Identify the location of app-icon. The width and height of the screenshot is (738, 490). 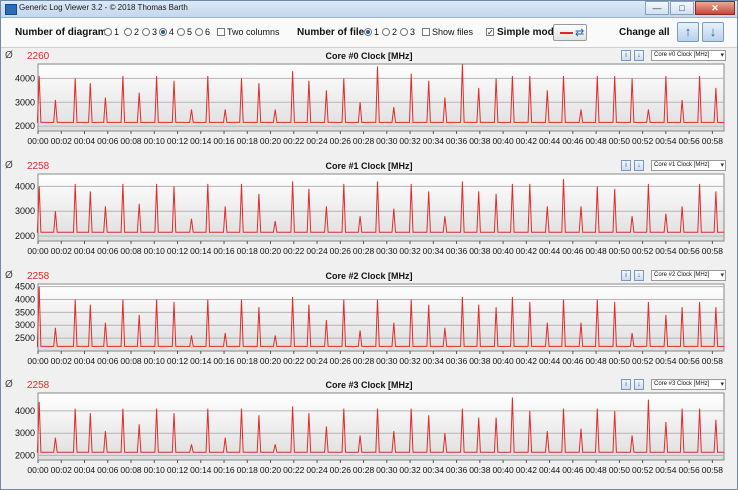
(11, 9).